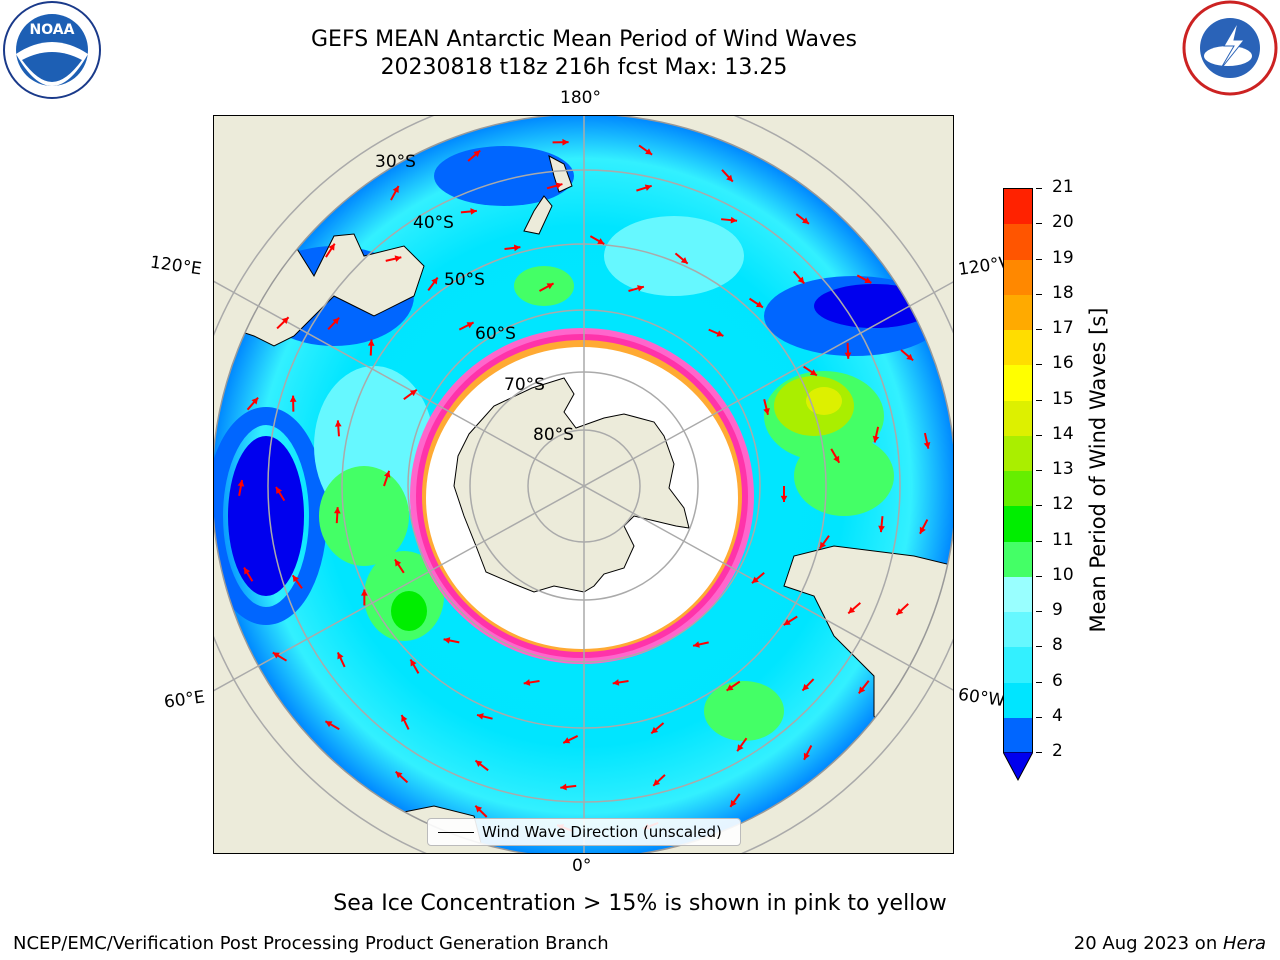  Describe the element at coordinates (464, 280) in the screenshot. I see `lat-label-50s: 50°S` at that location.